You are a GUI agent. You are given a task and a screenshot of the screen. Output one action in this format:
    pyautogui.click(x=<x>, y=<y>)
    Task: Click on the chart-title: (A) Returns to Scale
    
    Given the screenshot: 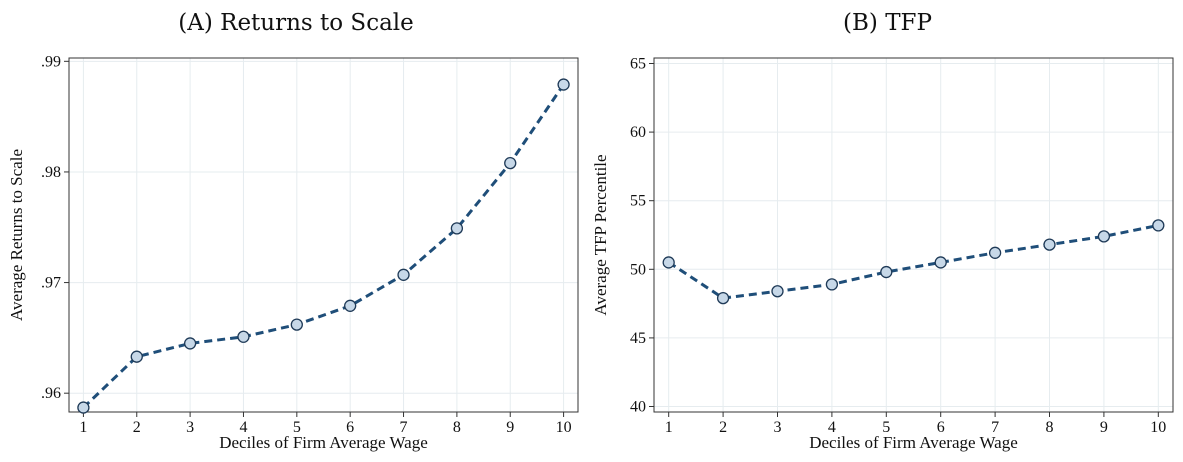 What is the action you would take?
    pyautogui.click(x=296, y=23)
    